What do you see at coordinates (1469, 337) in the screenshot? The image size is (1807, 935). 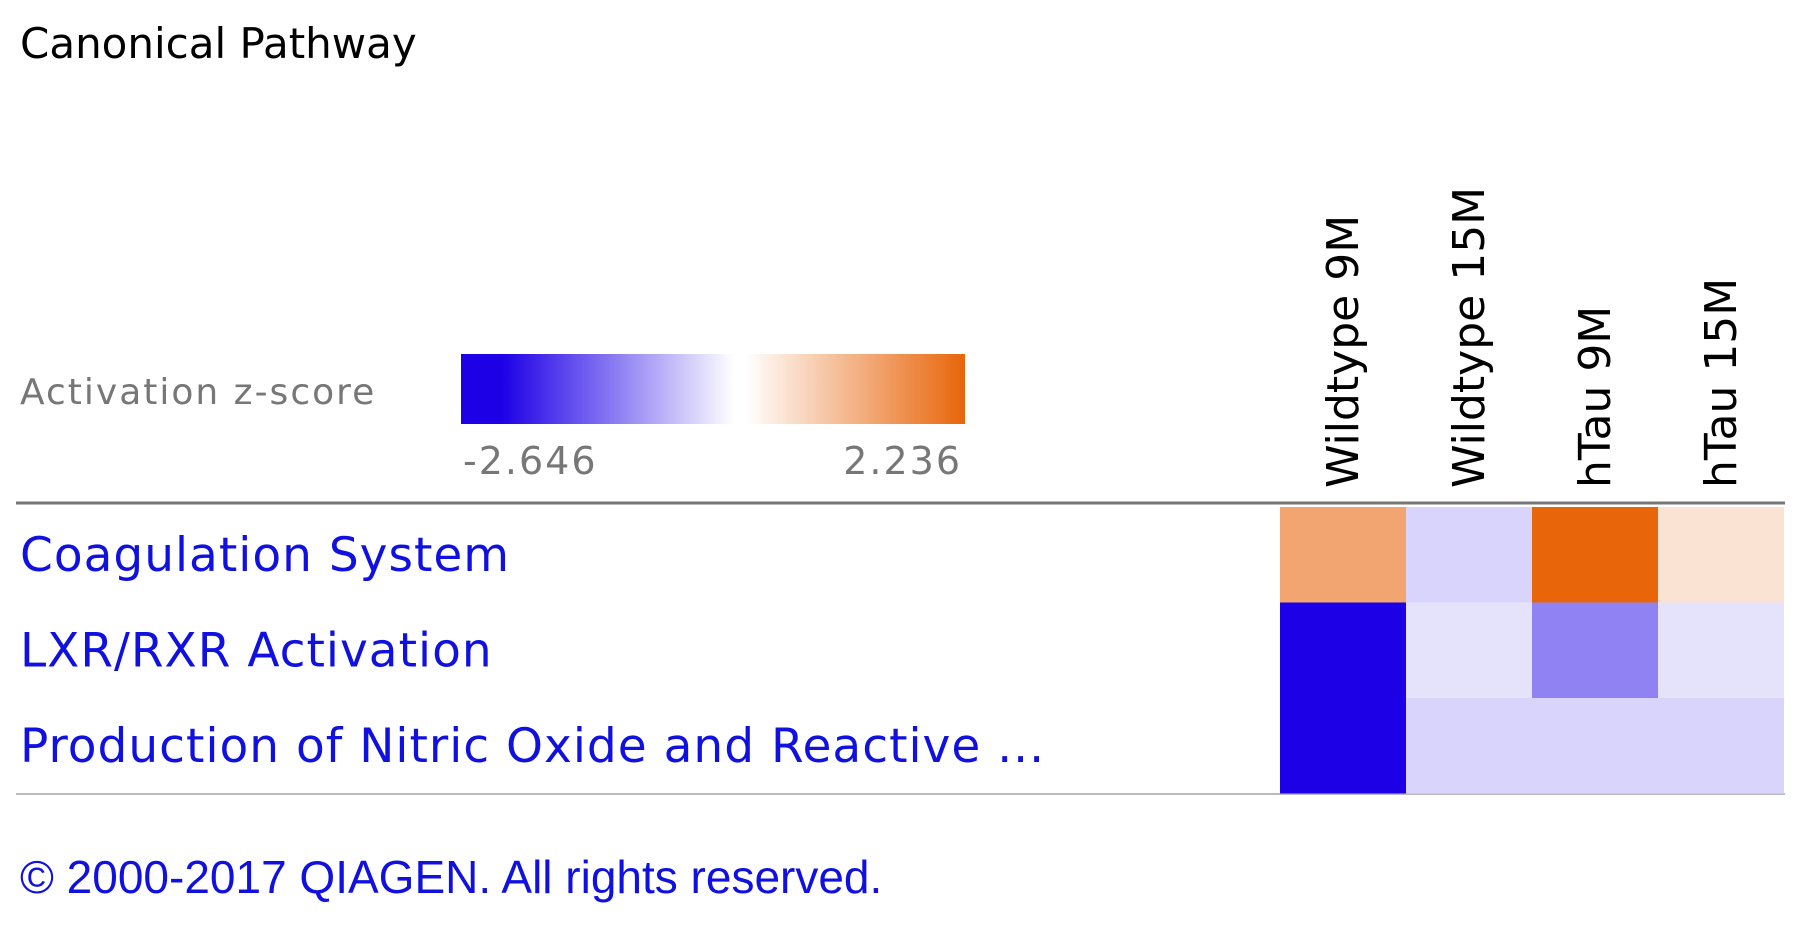 I see `column-label: Wildtype 15M` at bounding box center [1469, 337].